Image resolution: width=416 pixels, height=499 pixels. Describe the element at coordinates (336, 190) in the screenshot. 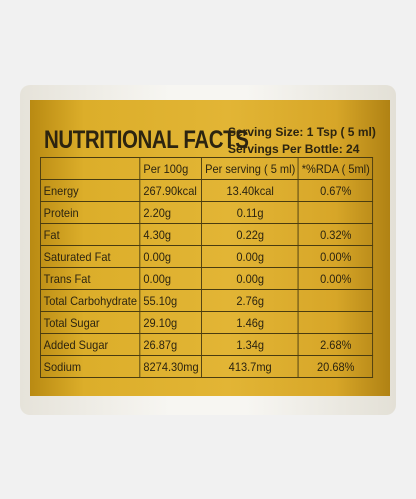

I see `cell: 0.67%` at that location.